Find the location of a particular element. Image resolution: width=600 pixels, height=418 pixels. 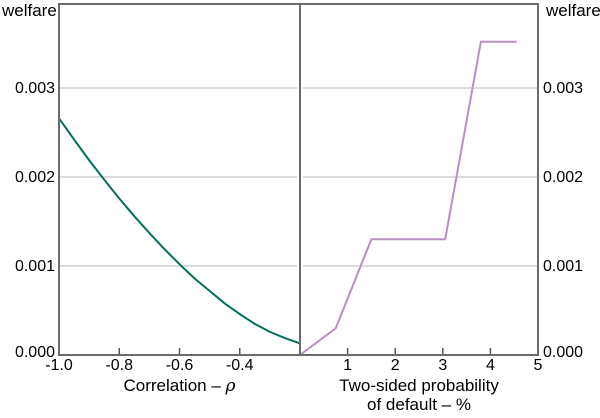

x-tick-label: 4 is located at coordinates (490, 365).